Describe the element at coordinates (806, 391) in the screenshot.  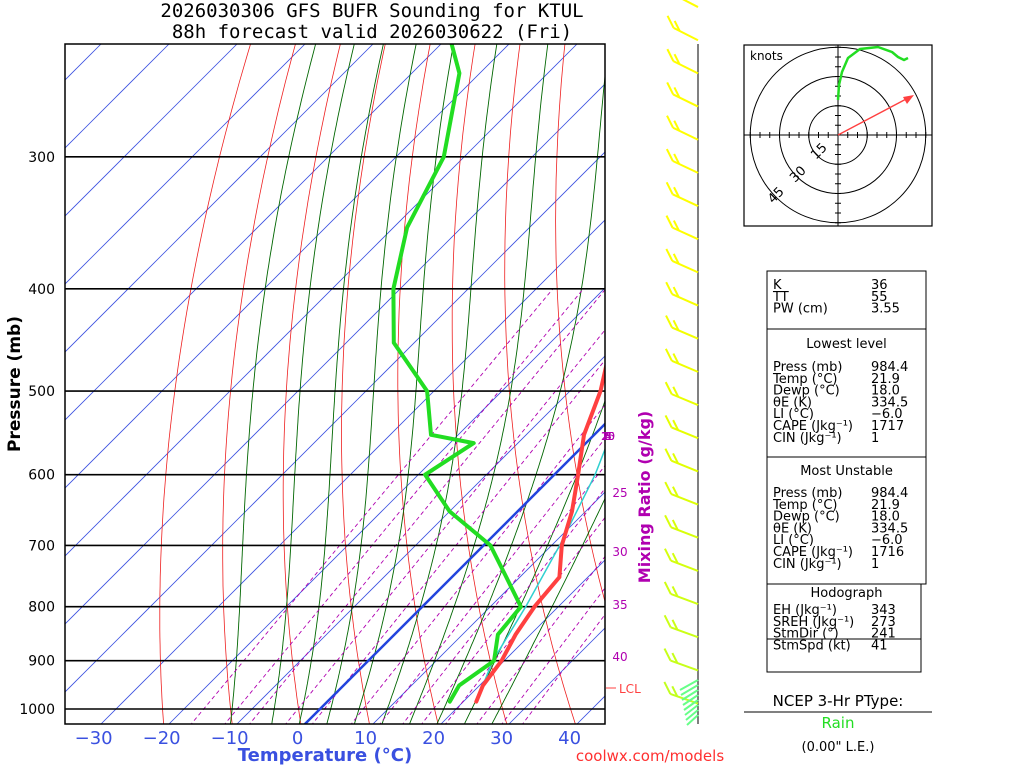
I see `stat-label: Dewp (°C)` at that location.